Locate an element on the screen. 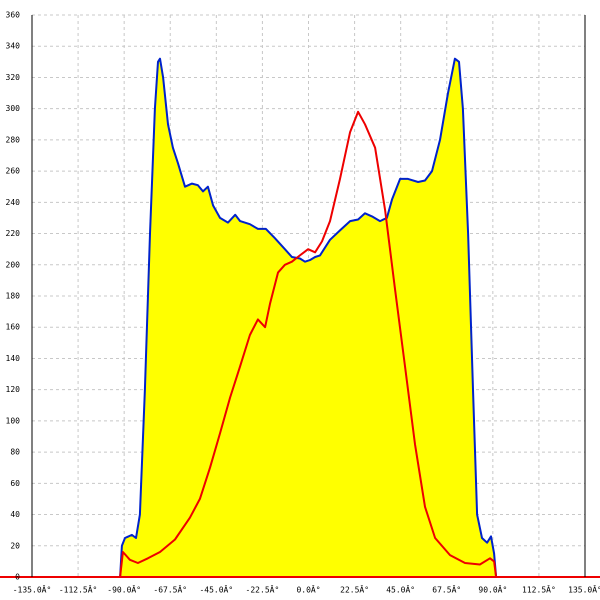  x-tick-label: -22.5Â° is located at coordinates (263, 589).